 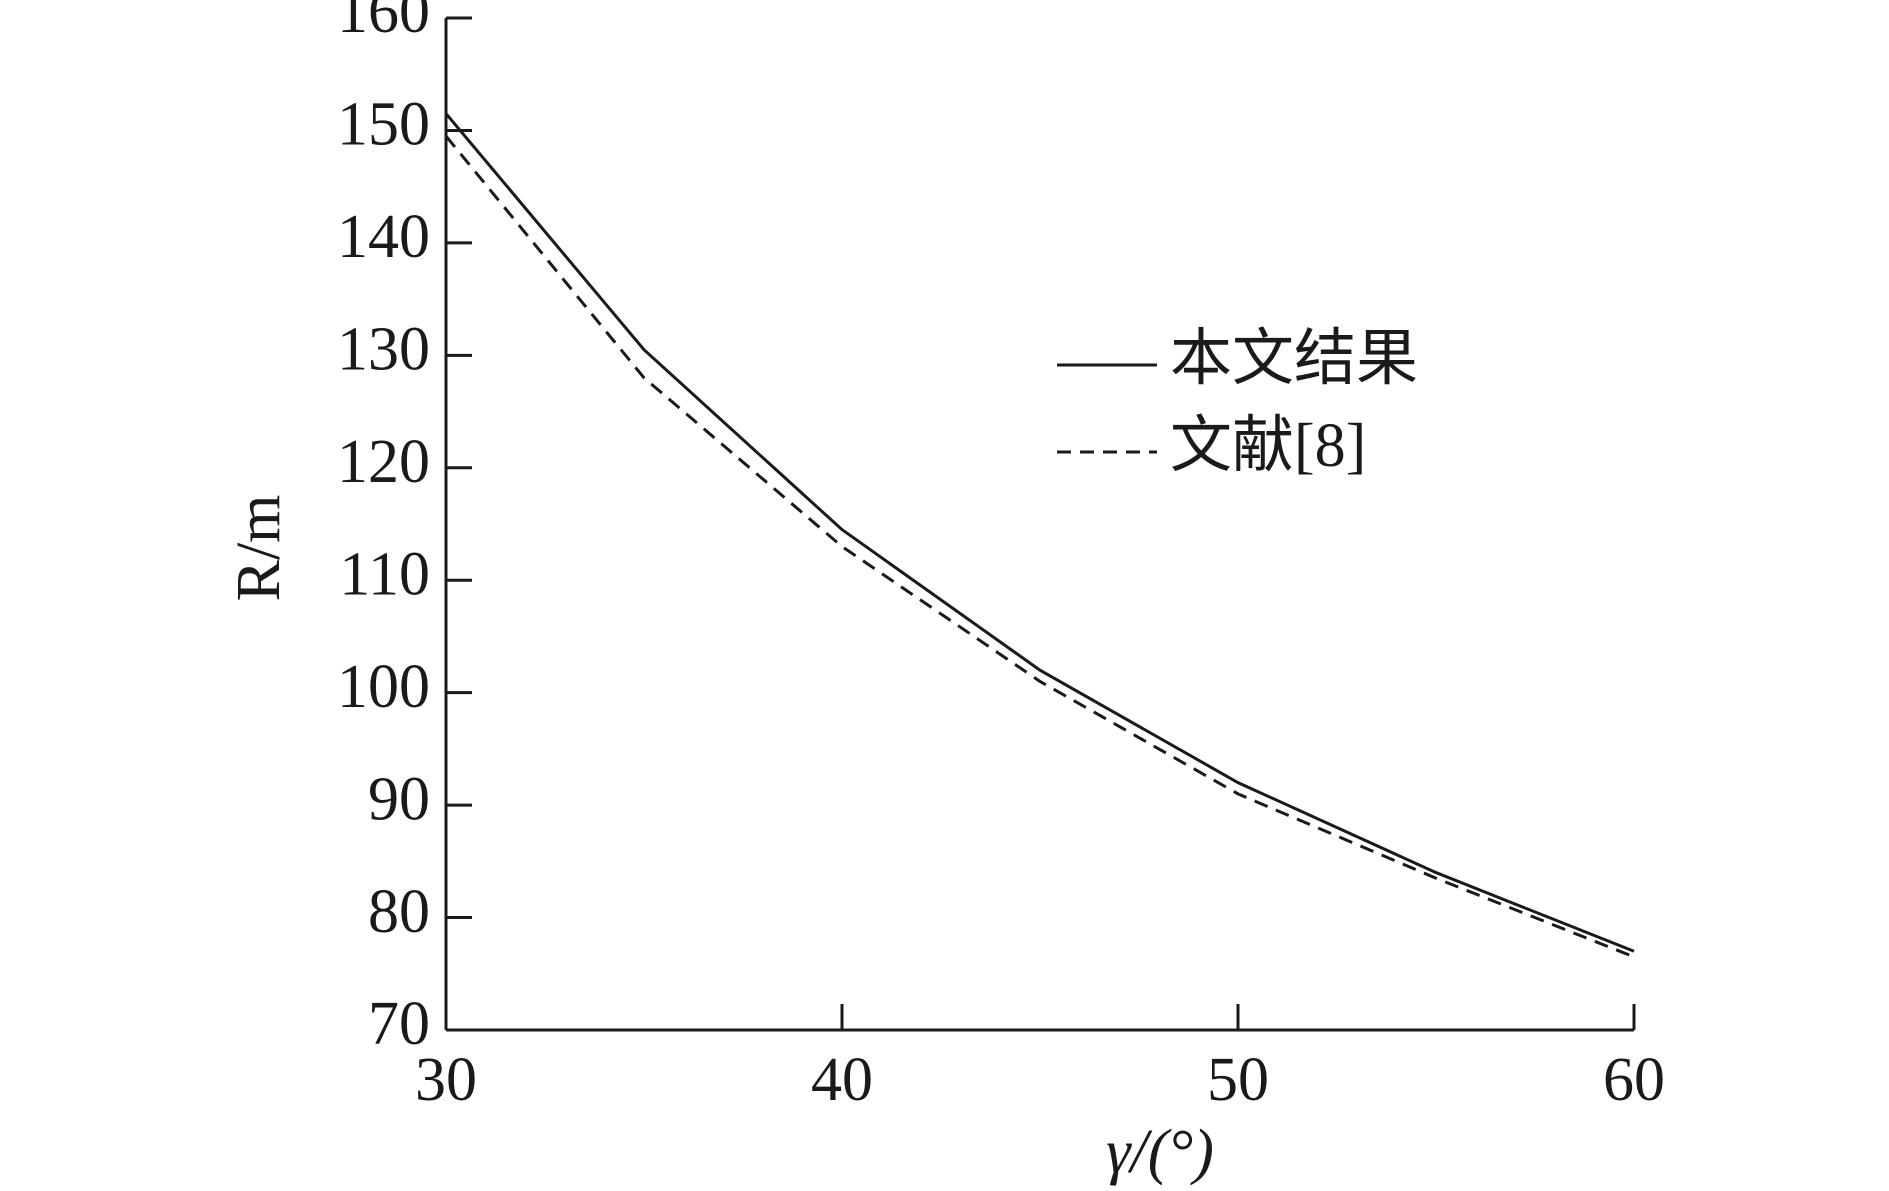 What do you see at coordinates (1634, 1080) in the screenshot?
I see `x-tick-label: 60` at bounding box center [1634, 1080].